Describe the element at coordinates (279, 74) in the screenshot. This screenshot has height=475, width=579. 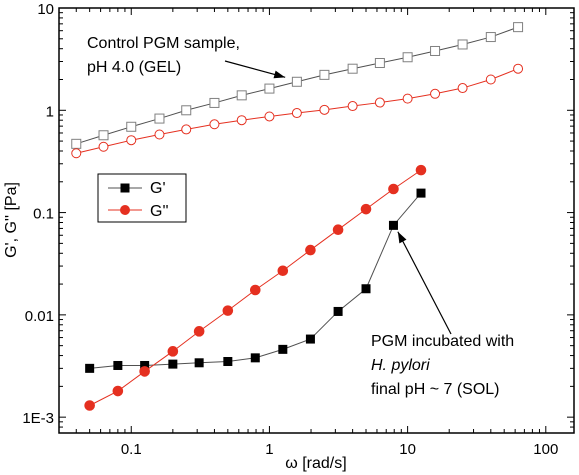
I see `annotation-control-arrowhead` at that location.